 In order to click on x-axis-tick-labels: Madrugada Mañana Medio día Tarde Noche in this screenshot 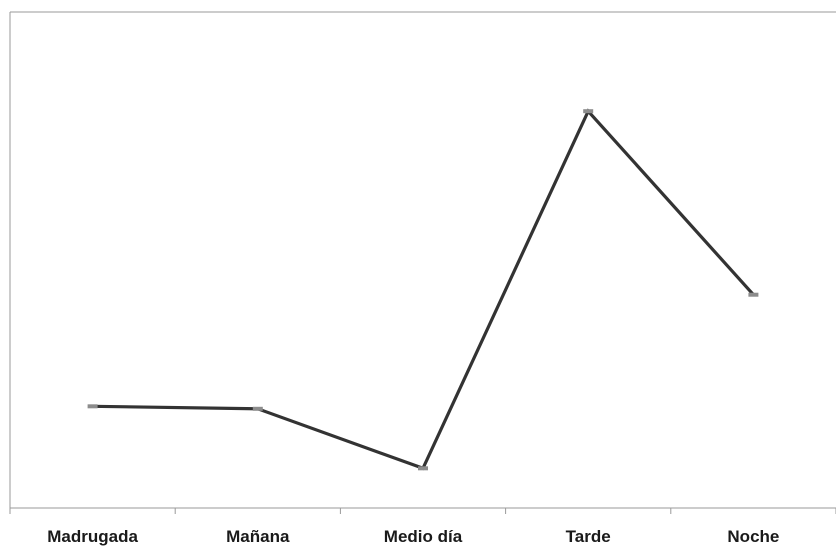, I will do `click(413, 536)`.